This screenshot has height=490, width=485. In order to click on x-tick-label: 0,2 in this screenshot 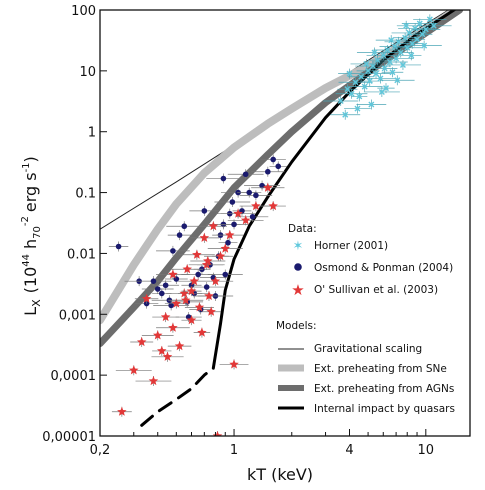, I will do `click(100, 450)`.